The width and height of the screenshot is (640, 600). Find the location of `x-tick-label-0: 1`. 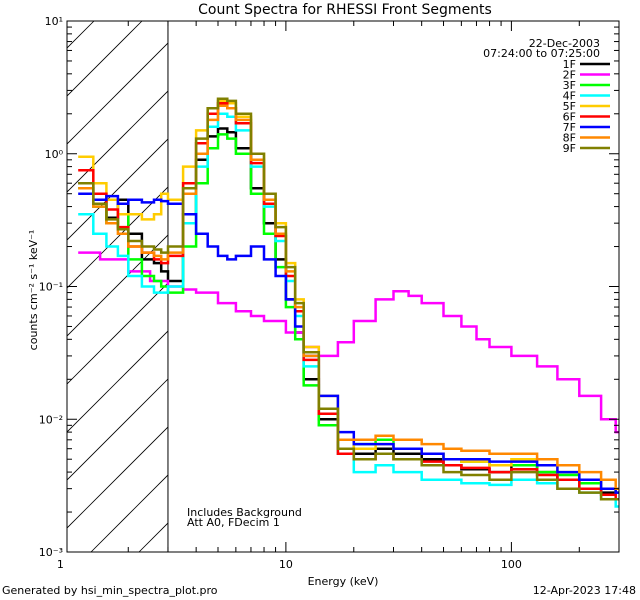

x-tick-label-0: 1 is located at coordinates (60, 564).